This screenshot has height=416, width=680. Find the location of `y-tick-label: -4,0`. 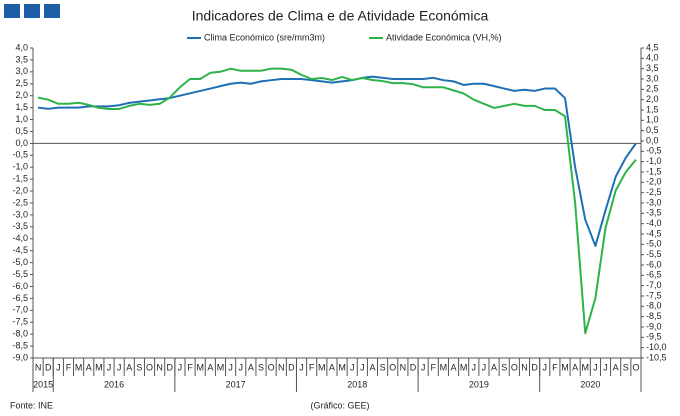

y-tick-label: -4,0 is located at coordinates (20, 238).